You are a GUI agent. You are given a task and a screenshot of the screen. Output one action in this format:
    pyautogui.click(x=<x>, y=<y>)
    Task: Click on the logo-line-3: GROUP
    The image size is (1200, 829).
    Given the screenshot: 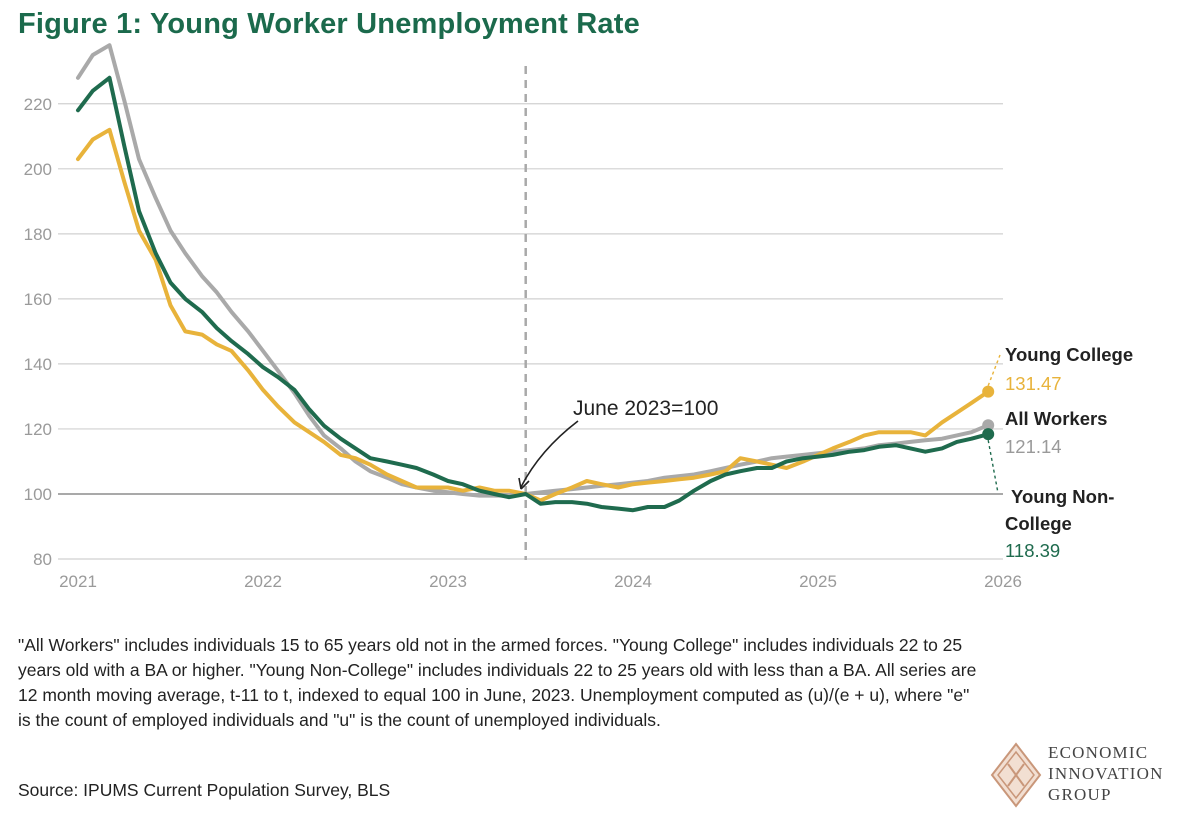 What is the action you would take?
    pyautogui.click(x=1080, y=794)
    